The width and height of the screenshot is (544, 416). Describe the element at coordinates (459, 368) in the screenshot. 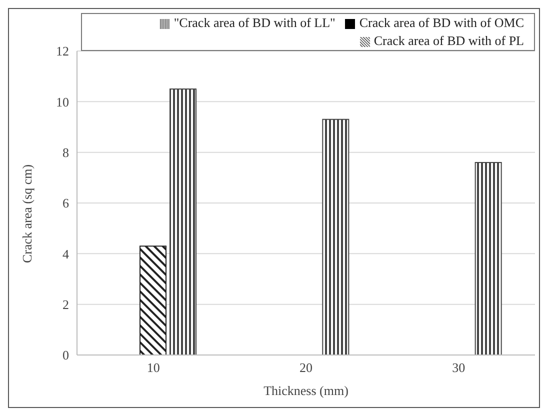

I see `x-tick-label: 30` at that location.